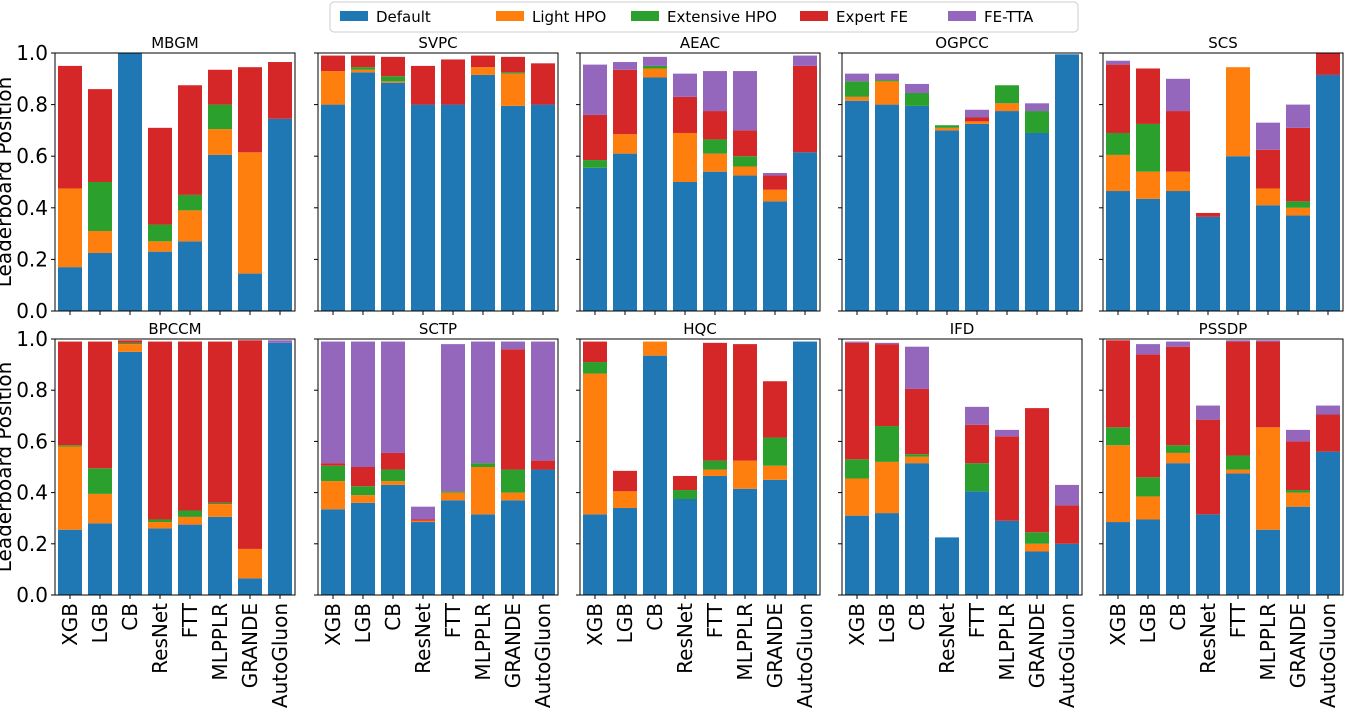  What do you see at coordinates (8, 182) in the screenshot?
I see `y-axis-label: Leaderboard Position` at bounding box center [8, 182].